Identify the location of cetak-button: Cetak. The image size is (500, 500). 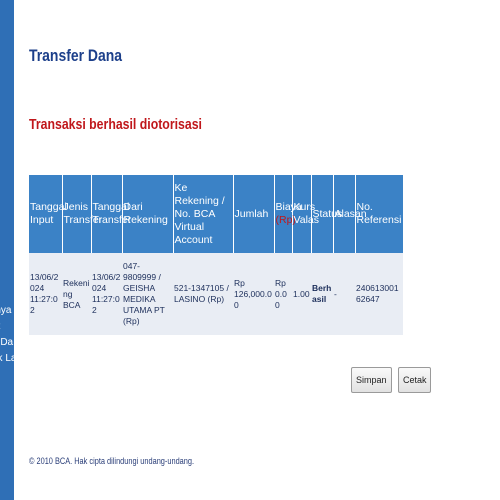
(414, 380).